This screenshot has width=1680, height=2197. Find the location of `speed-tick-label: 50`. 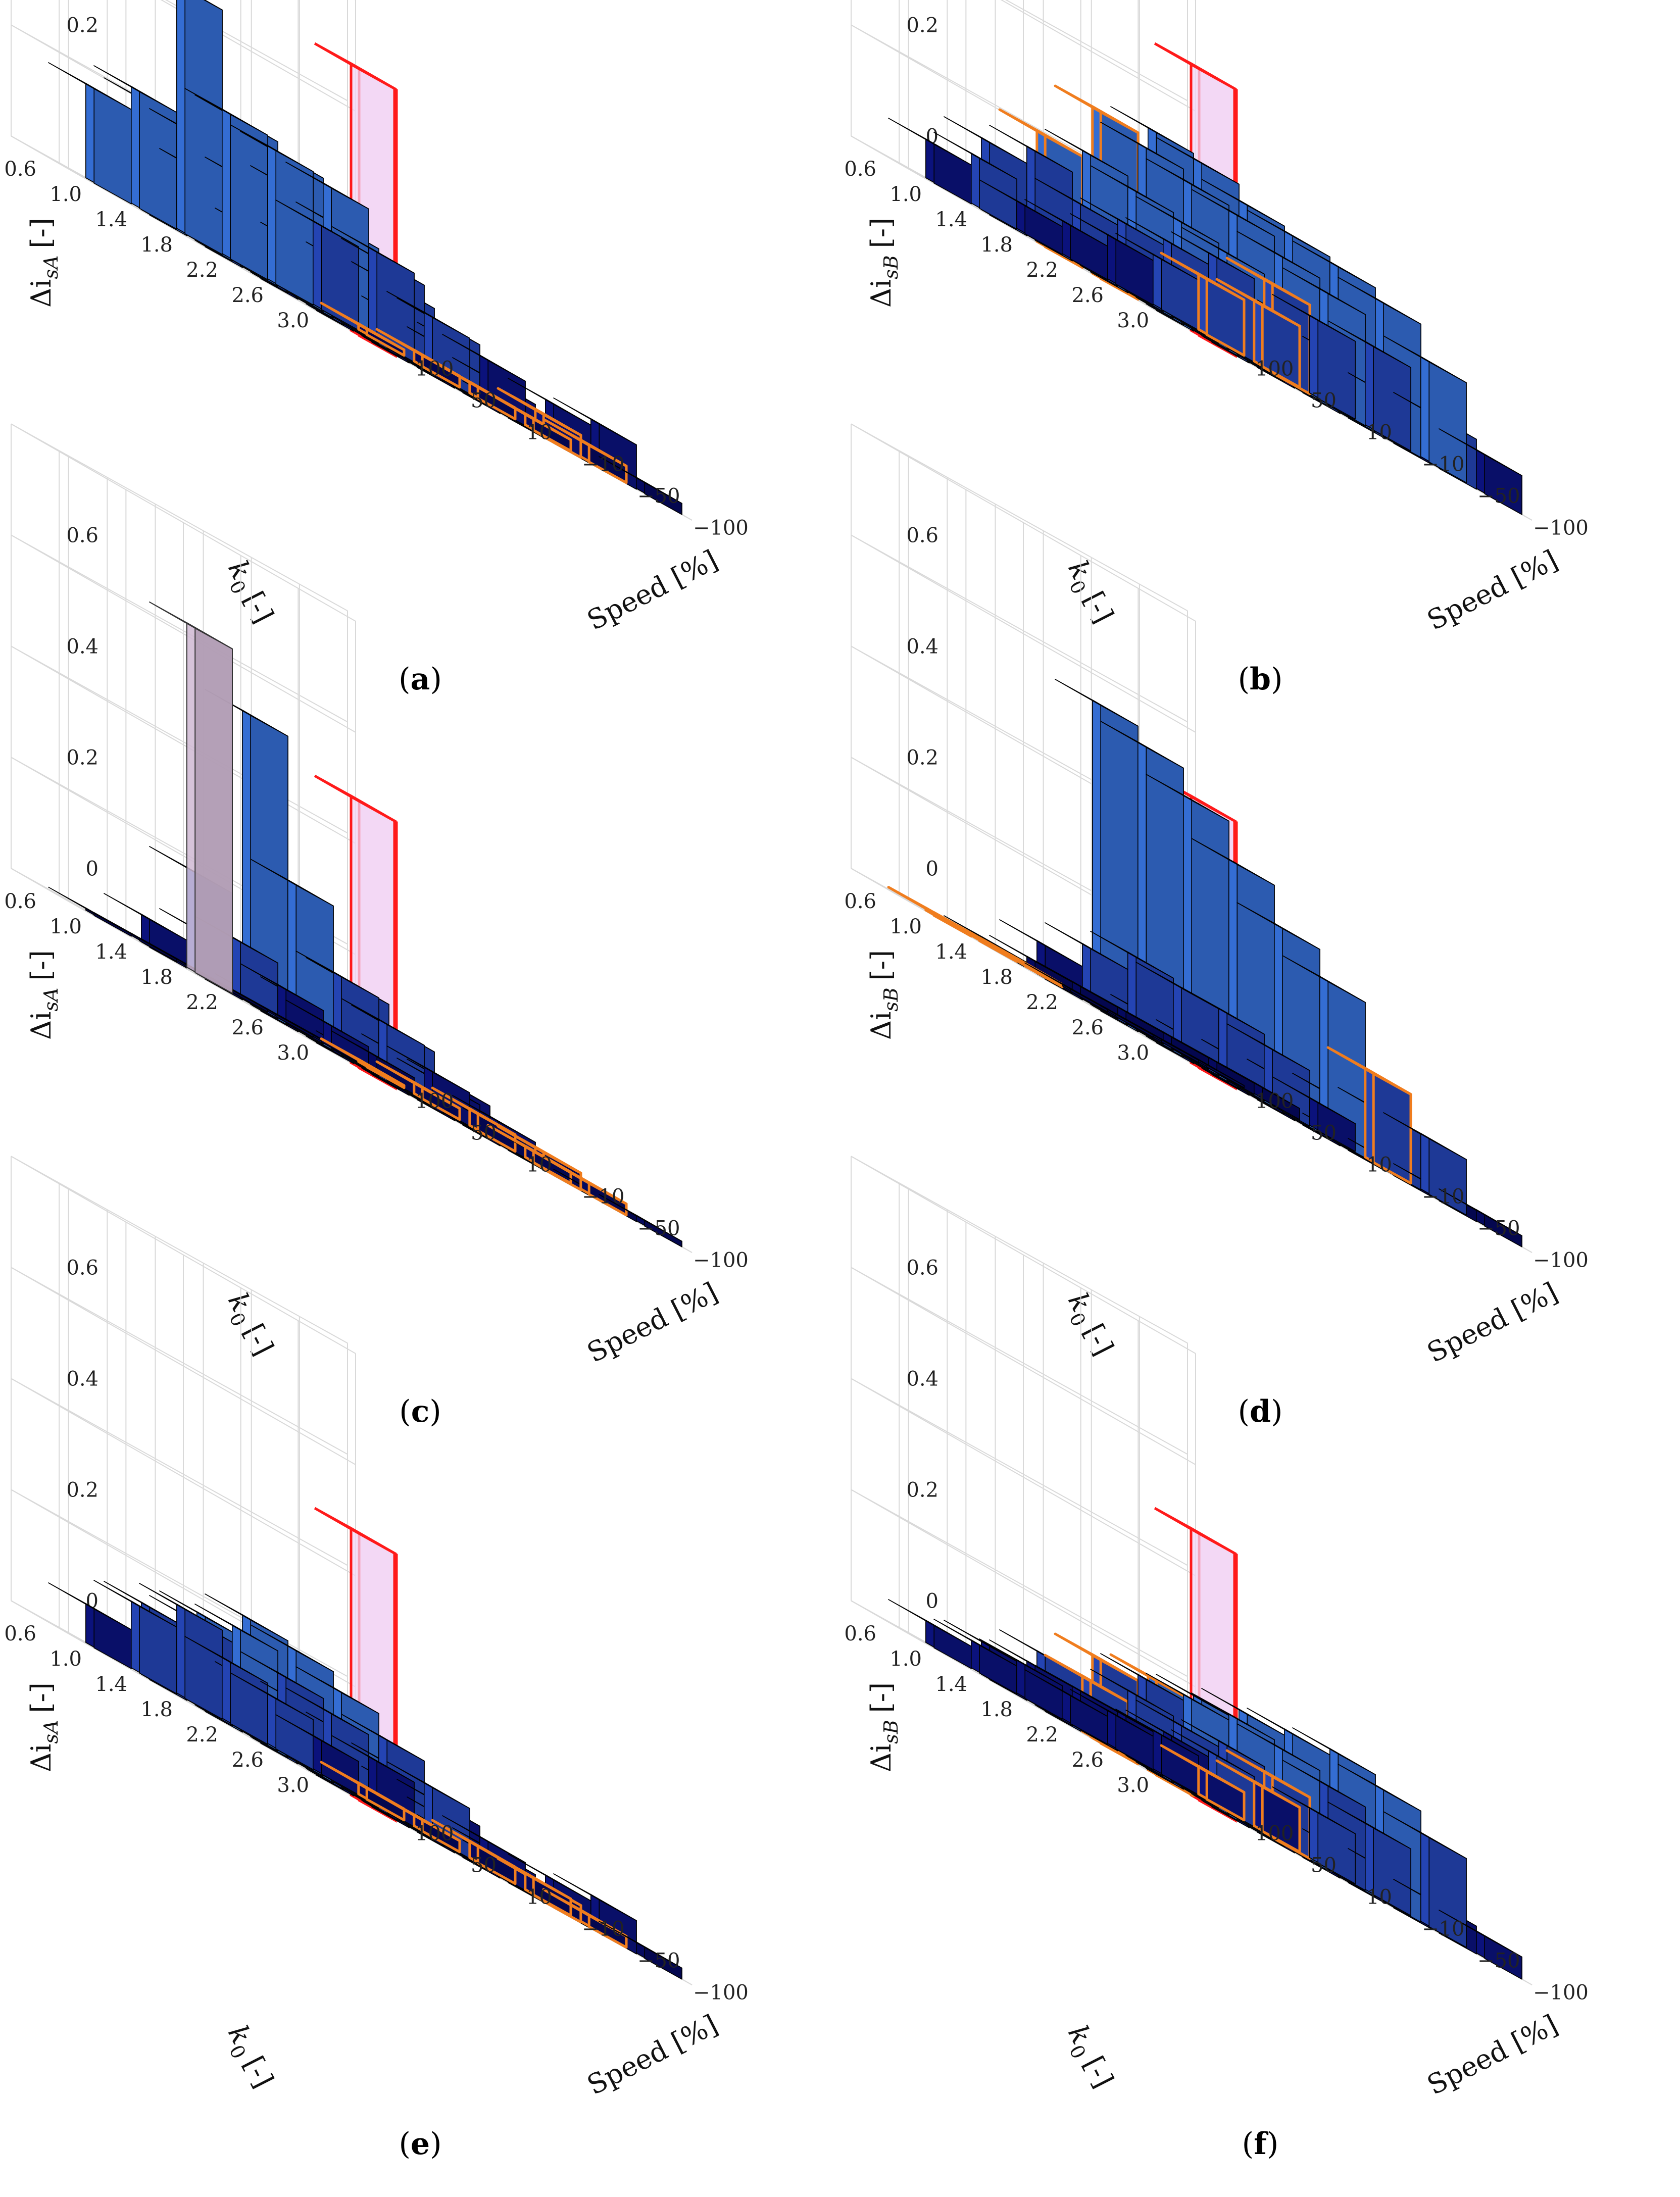

speed-tick-label: 50 is located at coordinates (1324, 401).